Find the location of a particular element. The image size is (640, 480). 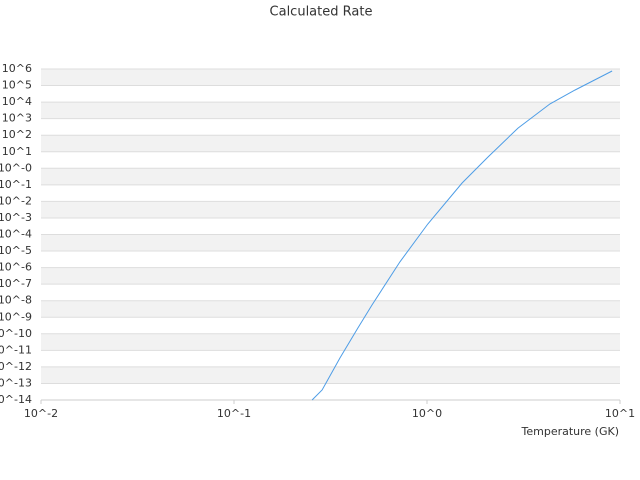

x-tick-label: 10^0 is located at coordinates (427, 413).